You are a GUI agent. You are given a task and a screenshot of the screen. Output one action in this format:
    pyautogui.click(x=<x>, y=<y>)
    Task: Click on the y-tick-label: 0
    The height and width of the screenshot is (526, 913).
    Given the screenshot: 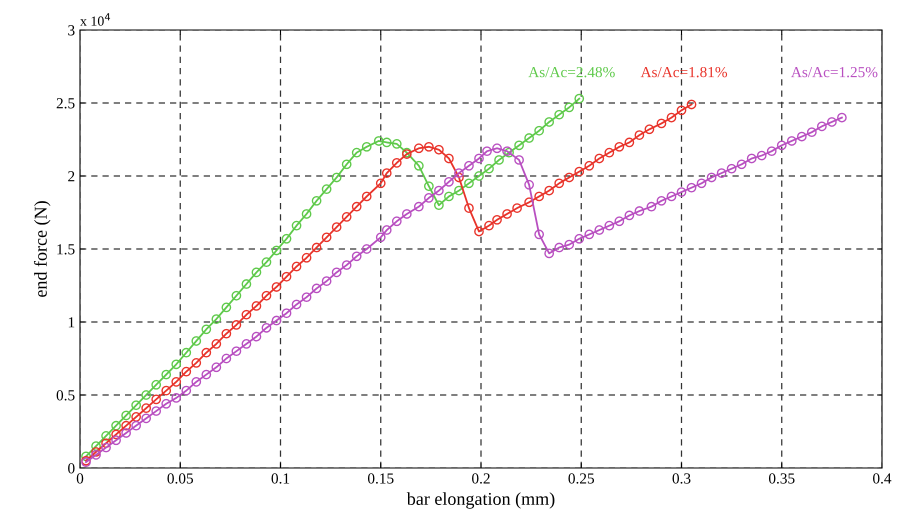 What is the action you would take?
    pyautogui.click(x=71, y=468)
    